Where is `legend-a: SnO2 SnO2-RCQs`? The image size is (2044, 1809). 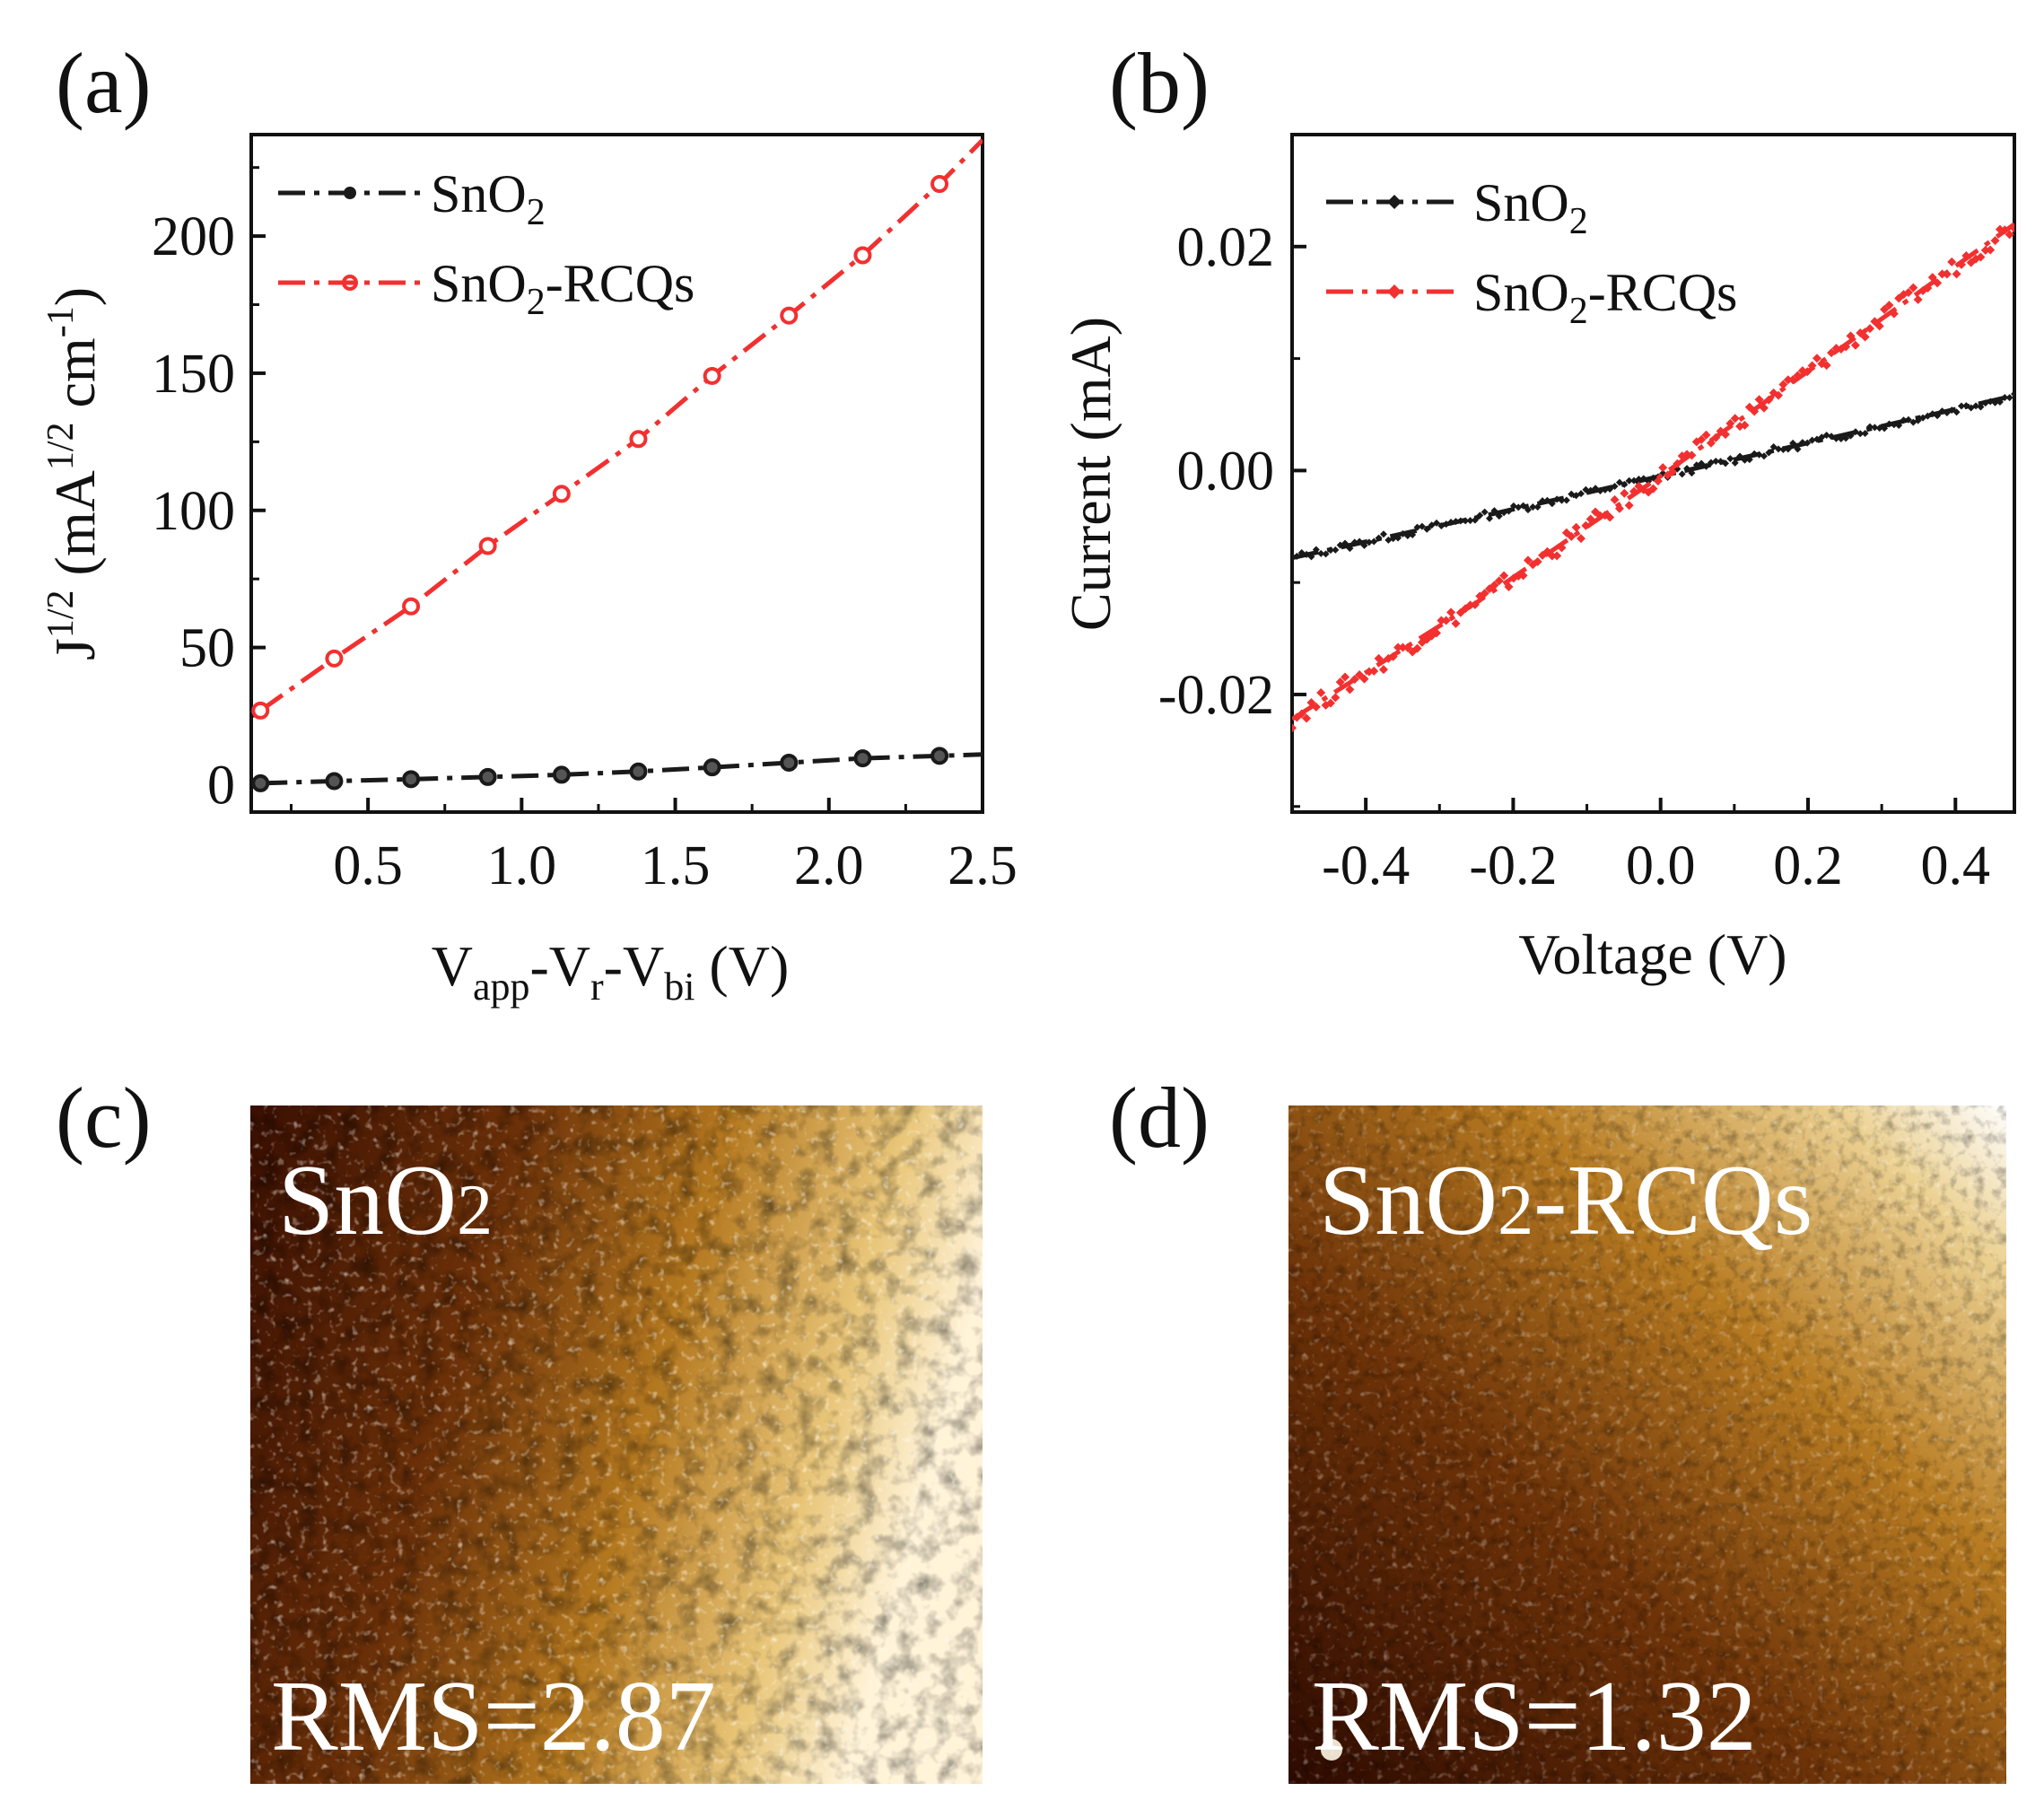 legend-a: SnO2 SnO2-RCQs is located at coordinates (486, 243).